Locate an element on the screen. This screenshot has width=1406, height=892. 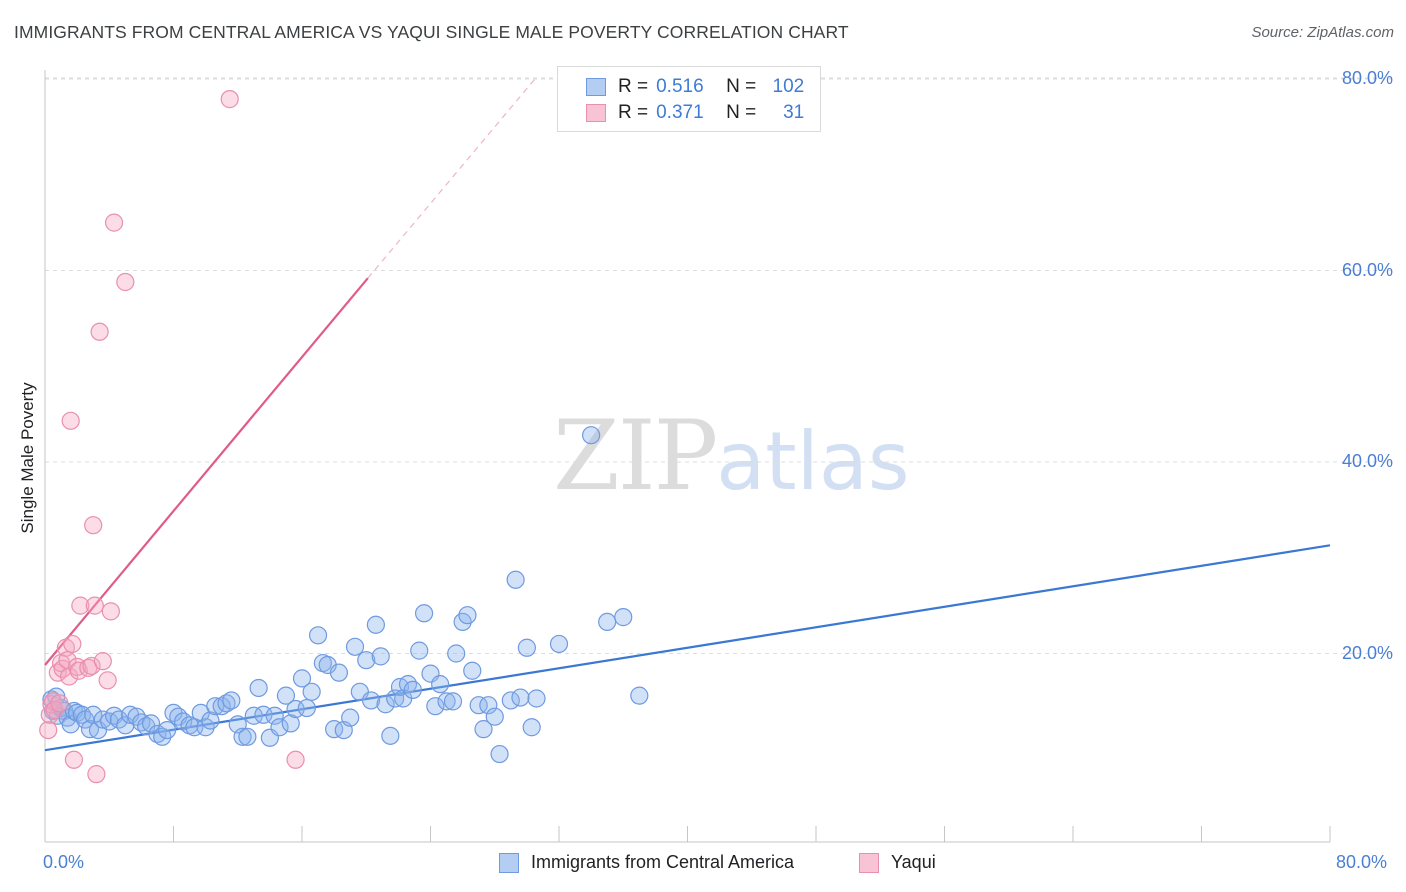
legend-swatch-central-america is located at coordinates (509, 862).